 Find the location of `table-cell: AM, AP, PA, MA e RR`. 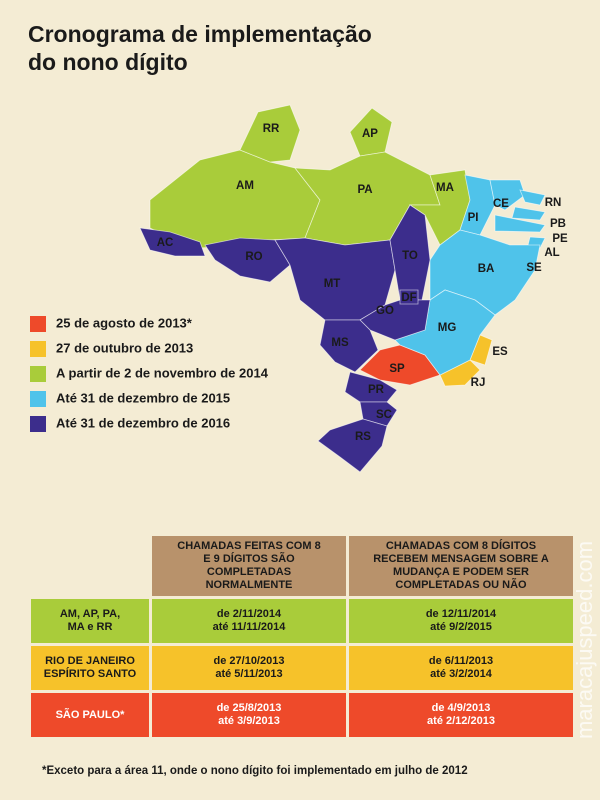

table-cell: AM, AP, PA, MA e RR is located at coordinates (90, 621).